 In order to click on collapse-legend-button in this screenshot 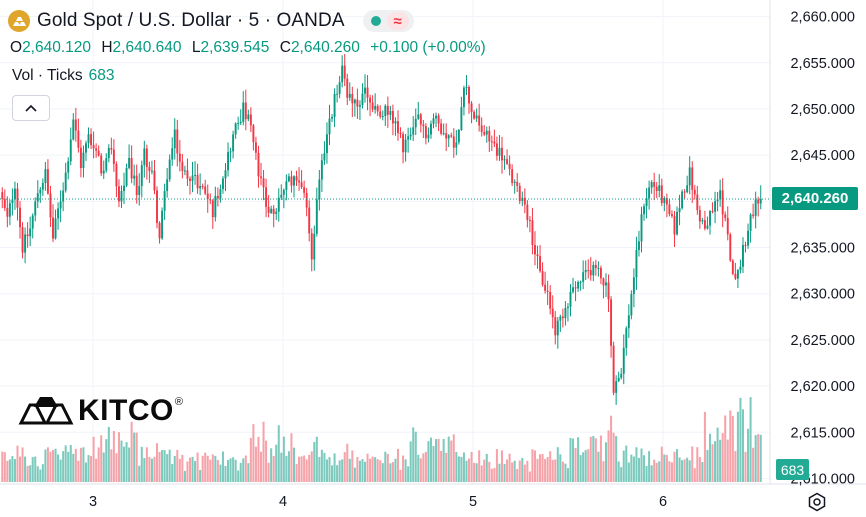, I will do `click(31, 108)`.